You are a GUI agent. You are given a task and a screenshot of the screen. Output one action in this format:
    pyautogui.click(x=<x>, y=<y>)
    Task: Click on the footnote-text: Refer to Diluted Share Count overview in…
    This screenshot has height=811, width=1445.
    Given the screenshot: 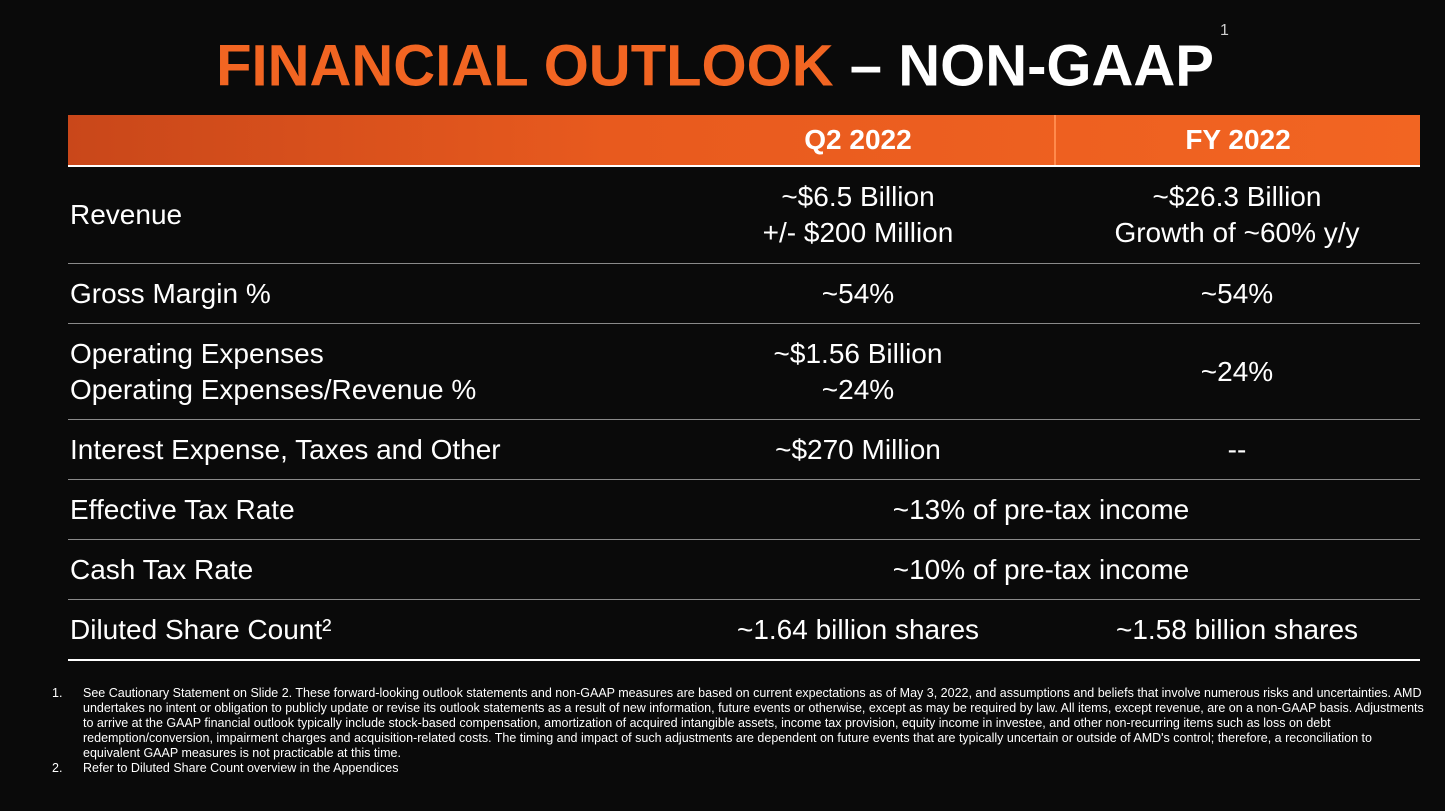 What is the action you would take?
    pyautogui.click(x=241, y=768)
    